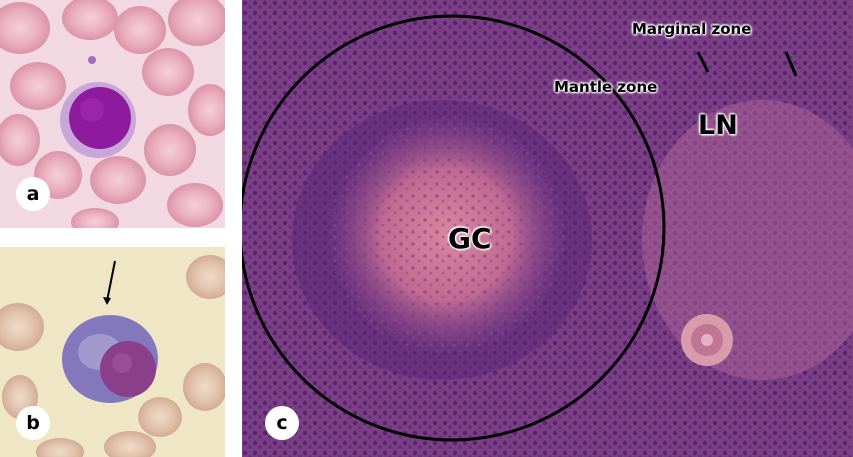  I want to click on germinal-center-label: GC, so click(470, 238).